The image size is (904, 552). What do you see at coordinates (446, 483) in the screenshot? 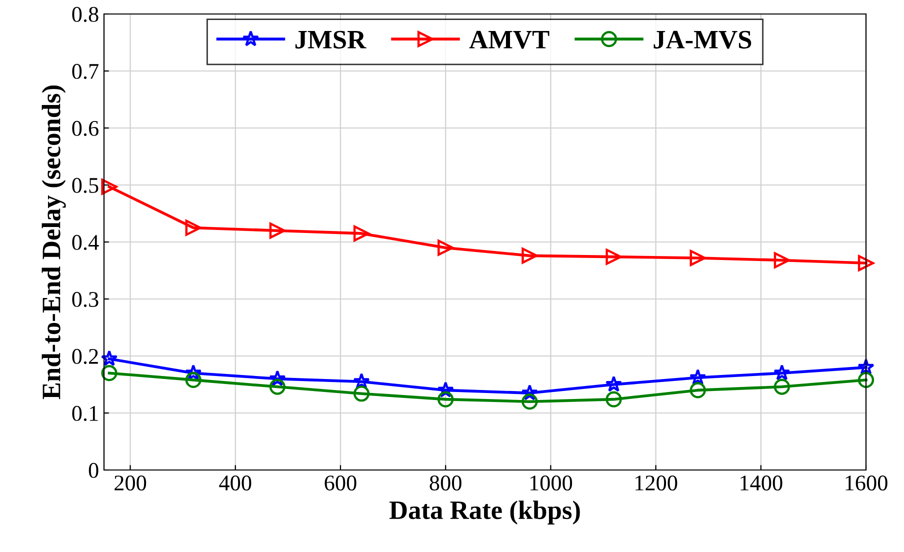
I see `x-tick-label: 800` at bounding box center [446, 483].